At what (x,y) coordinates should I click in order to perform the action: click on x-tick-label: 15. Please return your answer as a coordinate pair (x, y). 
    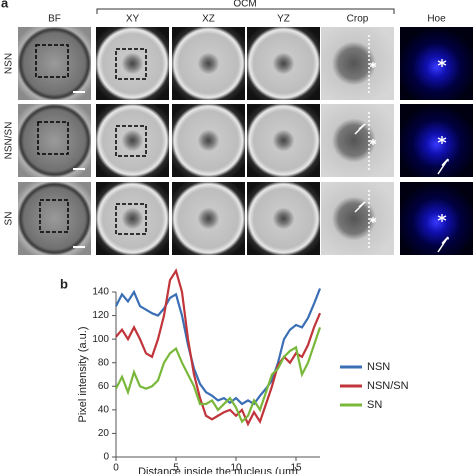
    Looking at the image, I should click on (296, 468).